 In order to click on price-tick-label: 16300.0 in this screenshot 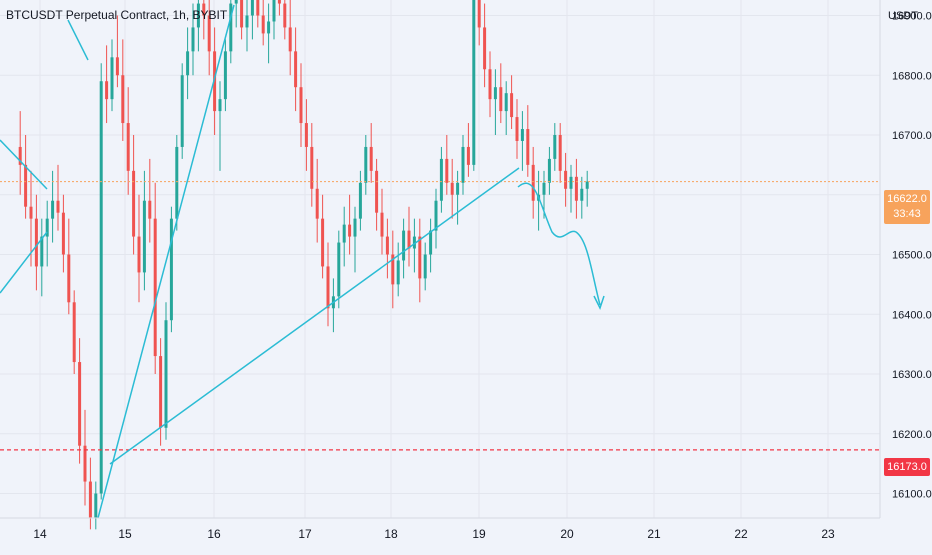, I will do `click(912, 375)`.